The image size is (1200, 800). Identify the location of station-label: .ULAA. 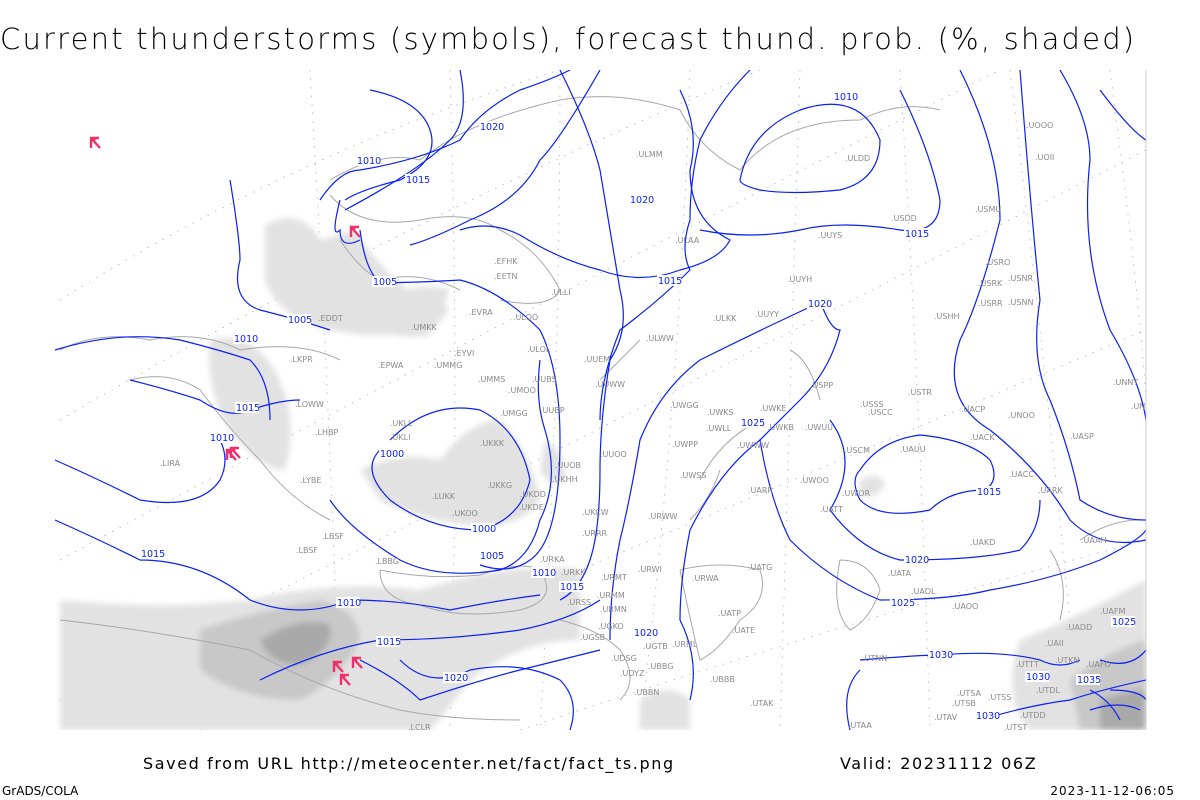
(687, 240).